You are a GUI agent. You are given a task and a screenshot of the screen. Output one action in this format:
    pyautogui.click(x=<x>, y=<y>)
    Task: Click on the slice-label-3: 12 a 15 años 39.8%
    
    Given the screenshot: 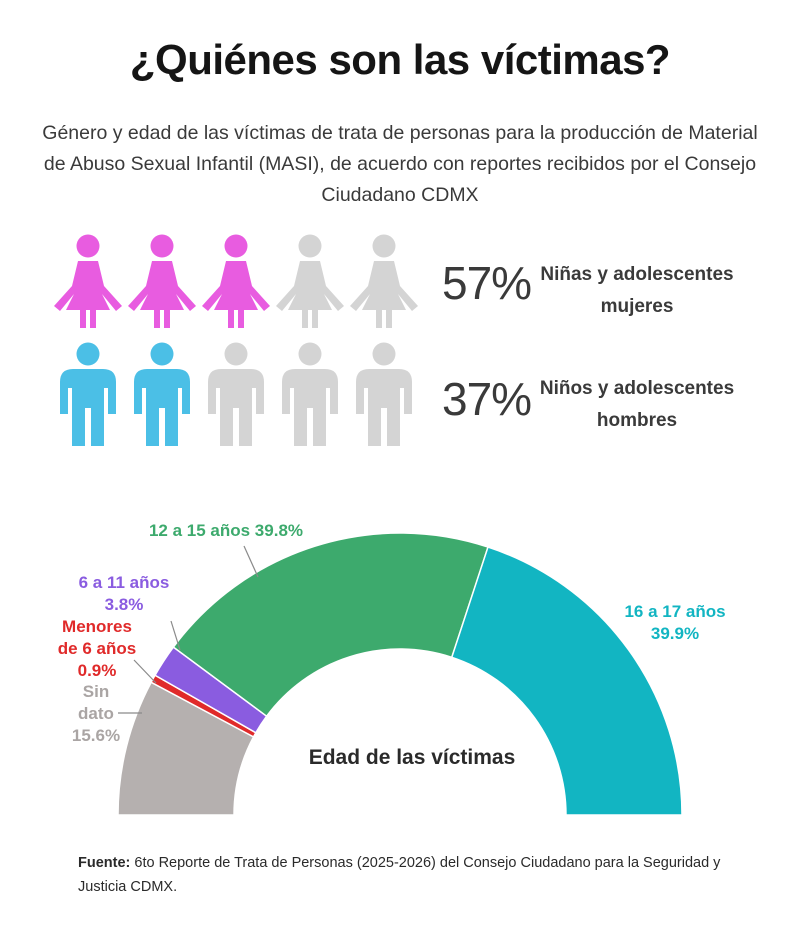 What is the action you would take?
    pyautogui.click(x=226, y=530)
    